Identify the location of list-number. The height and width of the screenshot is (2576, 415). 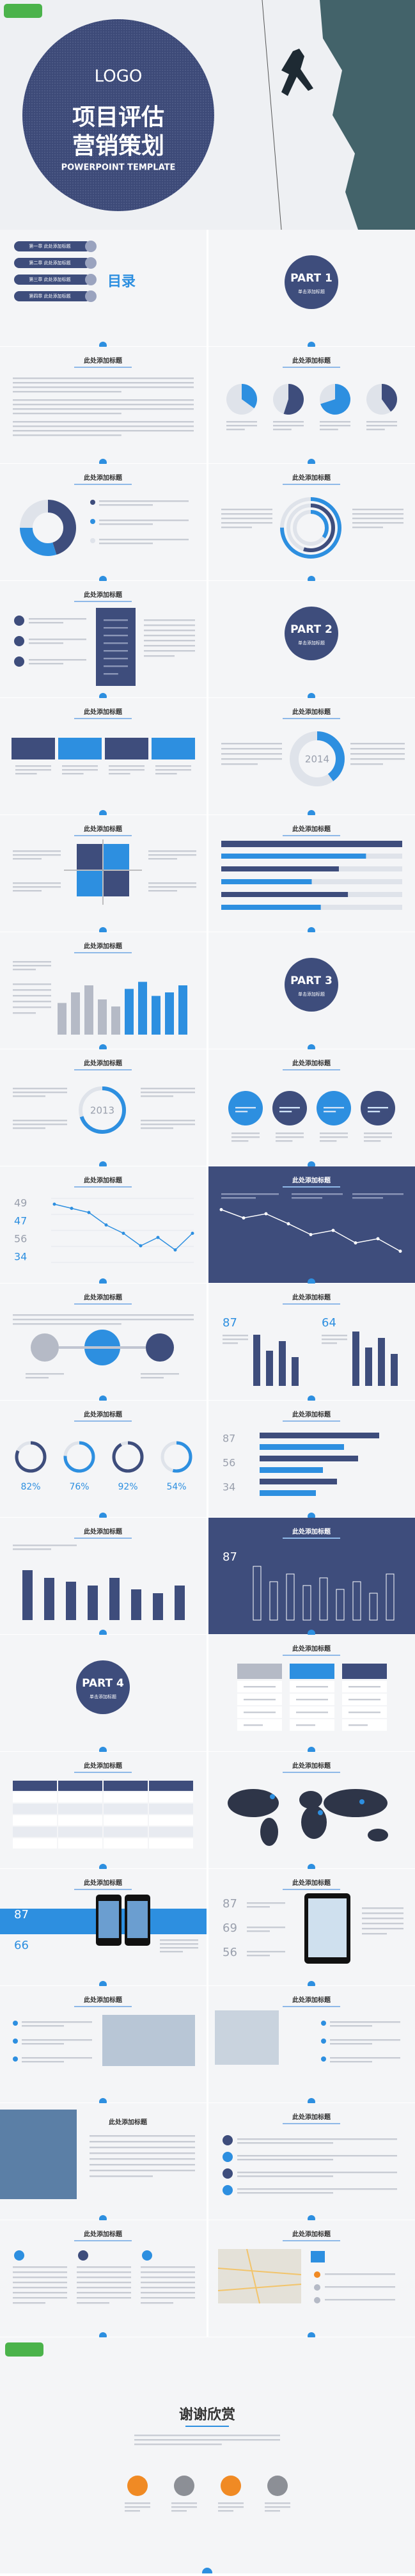
(228, 2140).